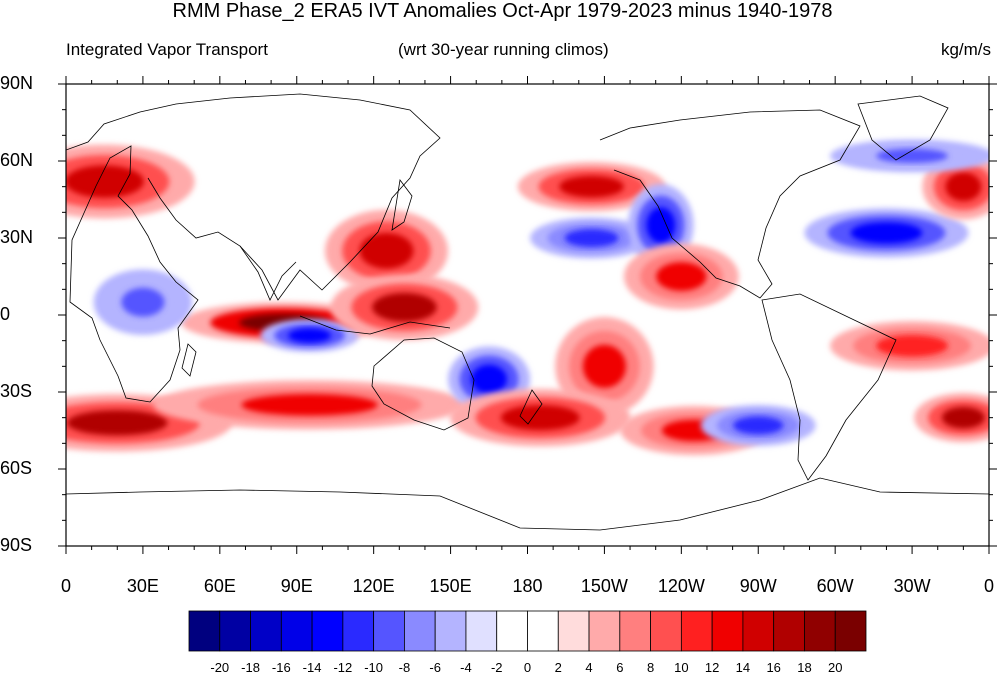 The image size is (1005, 676). I want to click on colorbar-tick-label: -2, so click(496, 667).